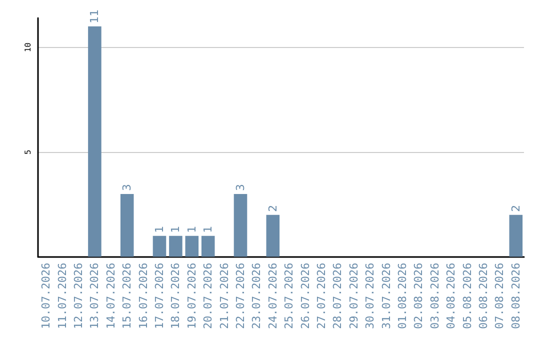  What do you see at coordinates (111, 296) in the screenshot?
I see `x-tick-label: 14.07.2026` at bounding box center [111, 296].